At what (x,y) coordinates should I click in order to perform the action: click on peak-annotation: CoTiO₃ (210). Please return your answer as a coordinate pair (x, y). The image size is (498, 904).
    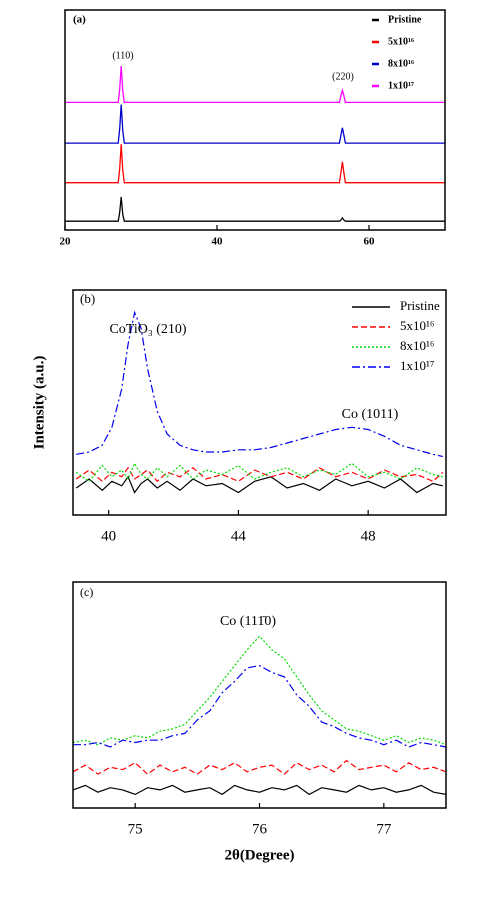
    Looking at the image, I should click on (147, 329).